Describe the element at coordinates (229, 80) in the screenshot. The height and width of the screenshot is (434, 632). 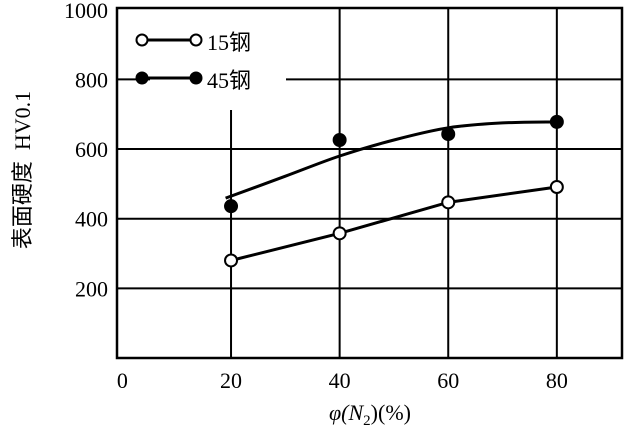
I see `legend-label: 45钢` at that location.